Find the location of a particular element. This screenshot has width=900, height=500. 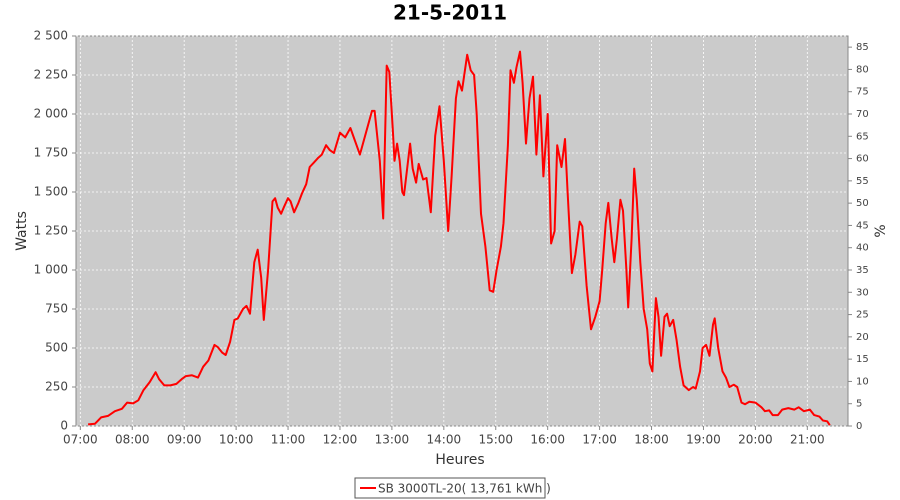

x-tick-label: 21:00 is located at coordinates (807, 440).